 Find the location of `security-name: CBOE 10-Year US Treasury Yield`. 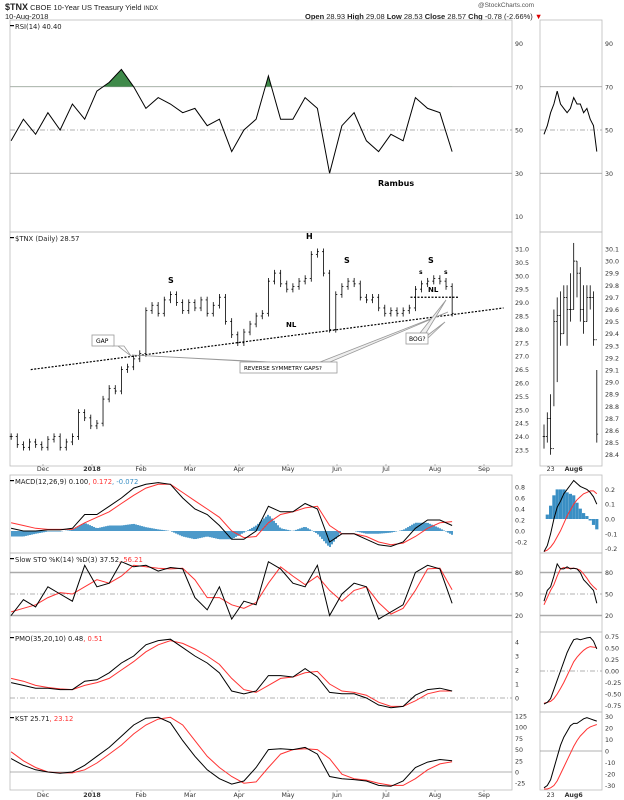

security-name: CBOE 10-Year US Treasury Yield is located at coordinates (86, 7).